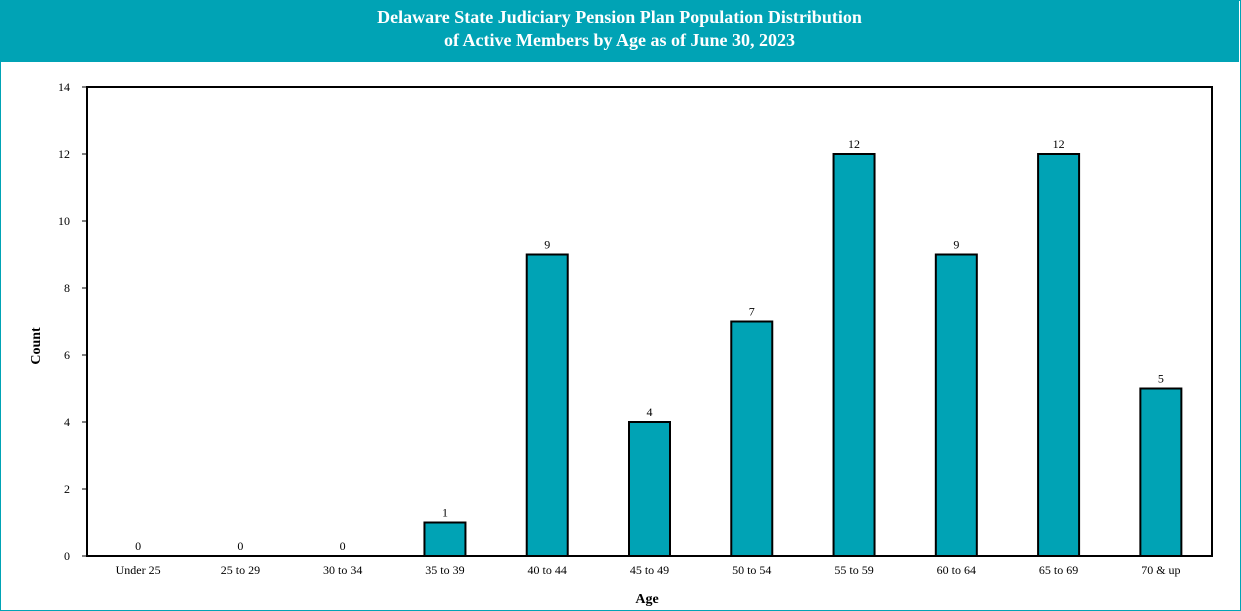 Image resolution: width=1241 pixels, height=611 pixels. What do you see at coordinates (67, 288) in the screenshot?
I see `y-tick-label: 8` at bounding box center [67, 288].